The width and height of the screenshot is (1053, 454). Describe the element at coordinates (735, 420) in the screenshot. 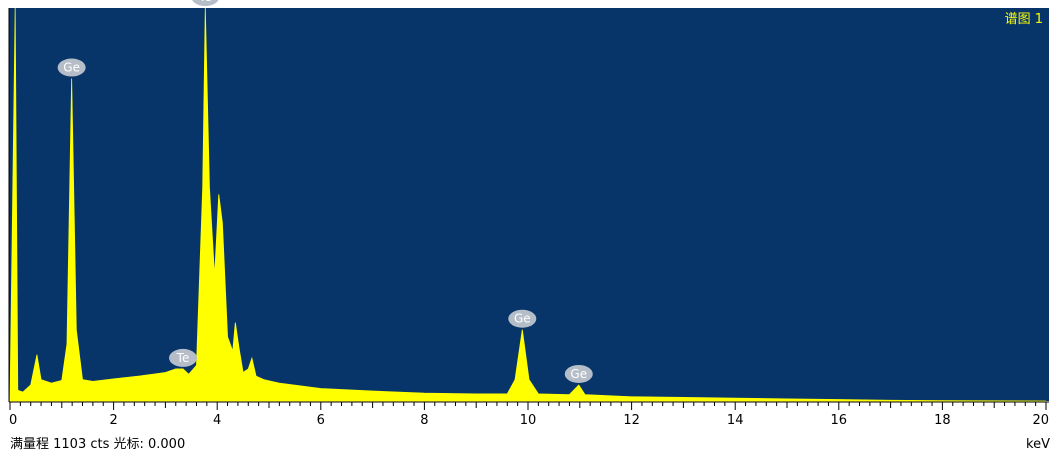

I see `x-tick-label: 14` at that location.